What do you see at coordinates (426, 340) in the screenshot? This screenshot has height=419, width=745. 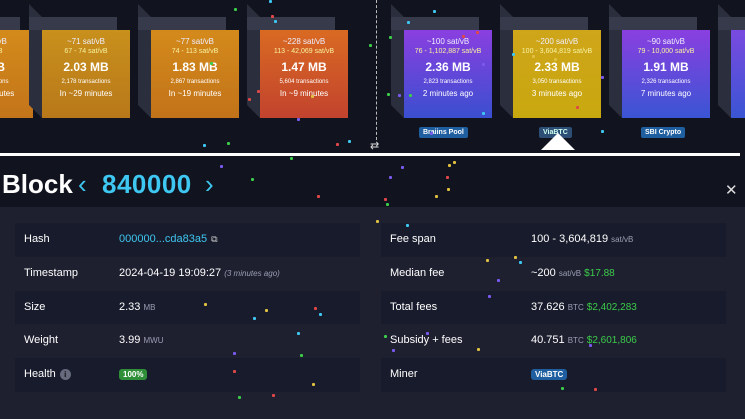 I see `detail-label: Subsidy + fees` at bounding box center [426, 340].